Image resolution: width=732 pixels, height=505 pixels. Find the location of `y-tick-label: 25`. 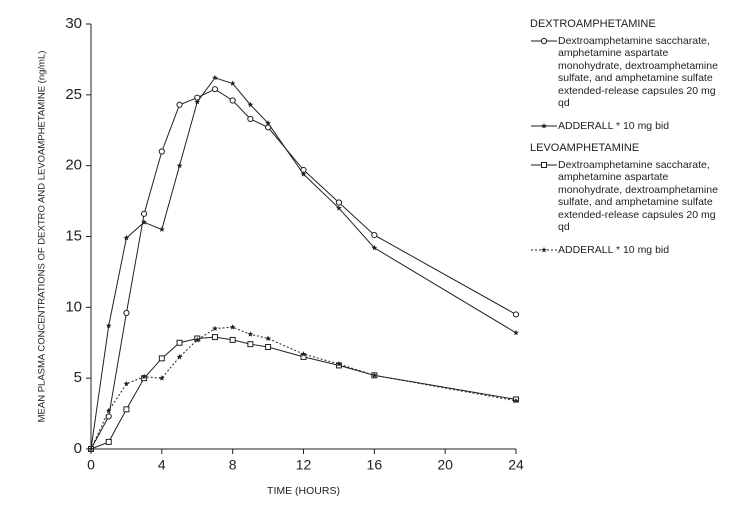

y-tick-label: 25 is located at coordinates (73, 94).